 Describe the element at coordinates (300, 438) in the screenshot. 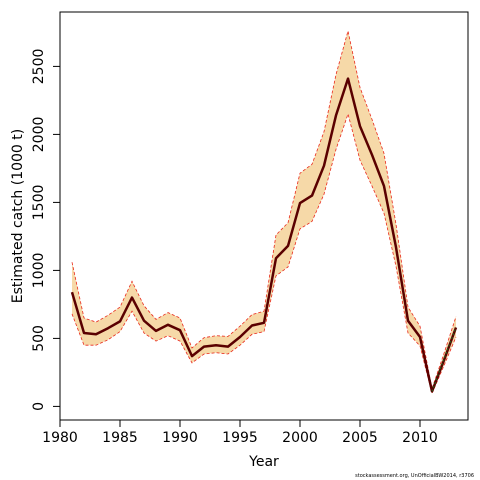

I see `x-tick-label: 2000` at that location.